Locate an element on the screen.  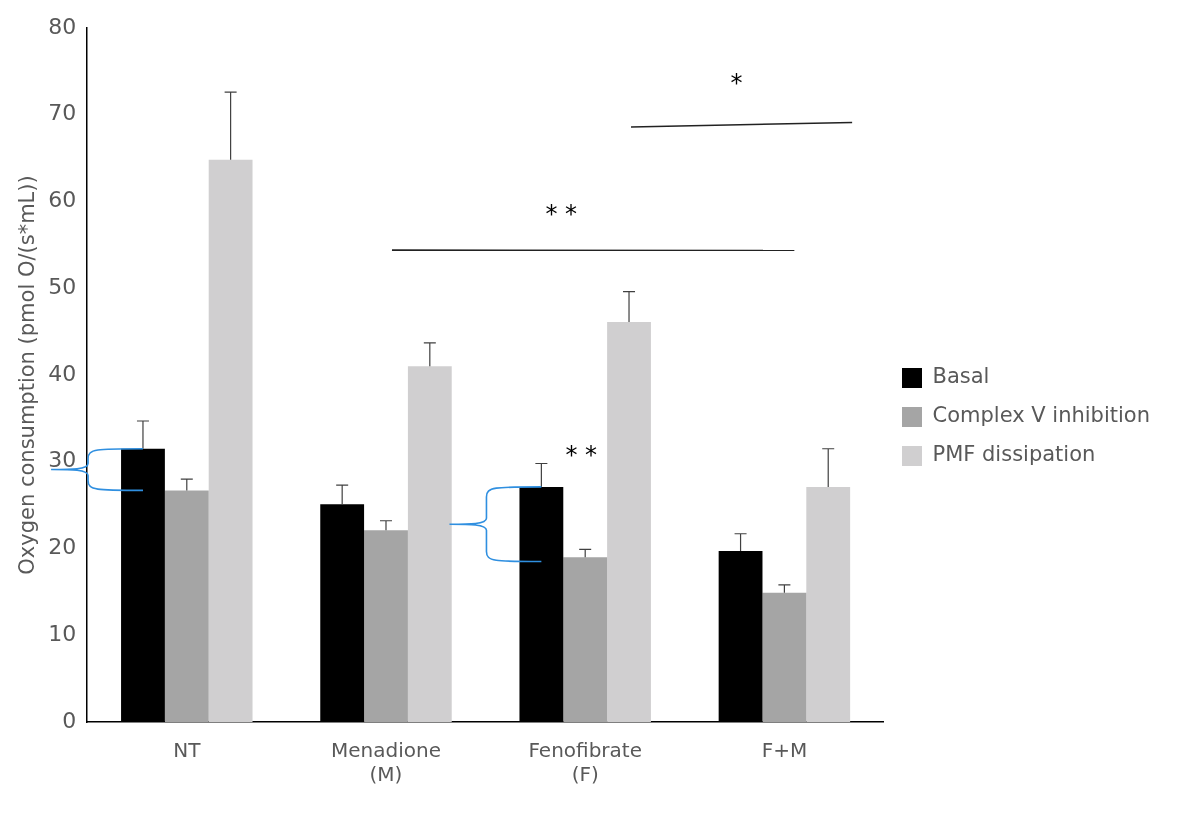
legend-label: Complex V inhibition is located at coordinates (1041, 415).